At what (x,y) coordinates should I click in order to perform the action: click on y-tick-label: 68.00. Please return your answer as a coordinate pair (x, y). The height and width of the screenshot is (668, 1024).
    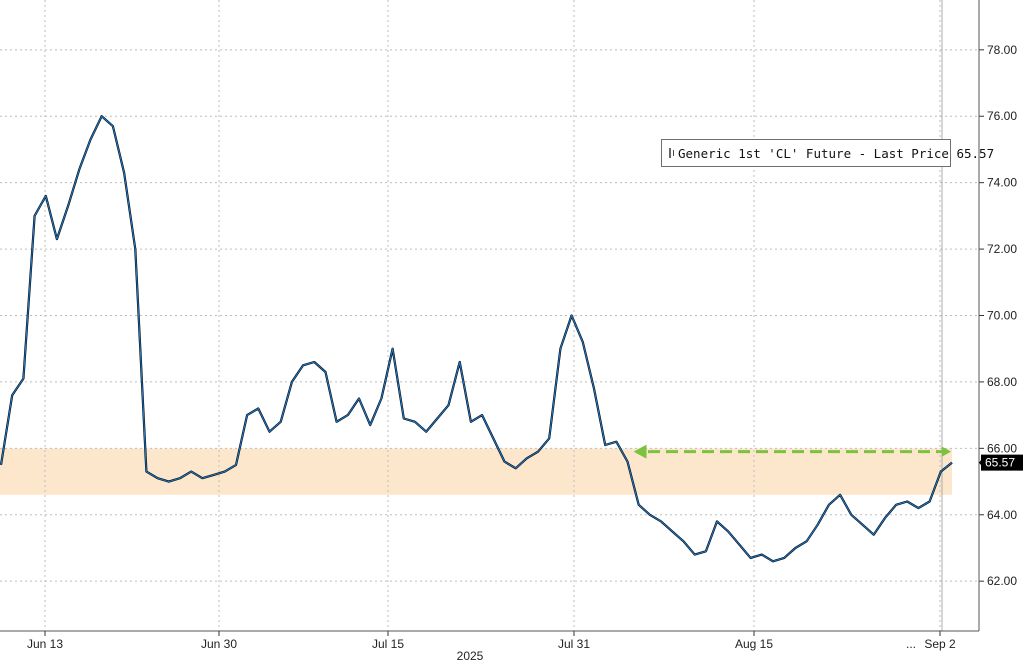
    Looking at the image, I should click on (1002, 382).